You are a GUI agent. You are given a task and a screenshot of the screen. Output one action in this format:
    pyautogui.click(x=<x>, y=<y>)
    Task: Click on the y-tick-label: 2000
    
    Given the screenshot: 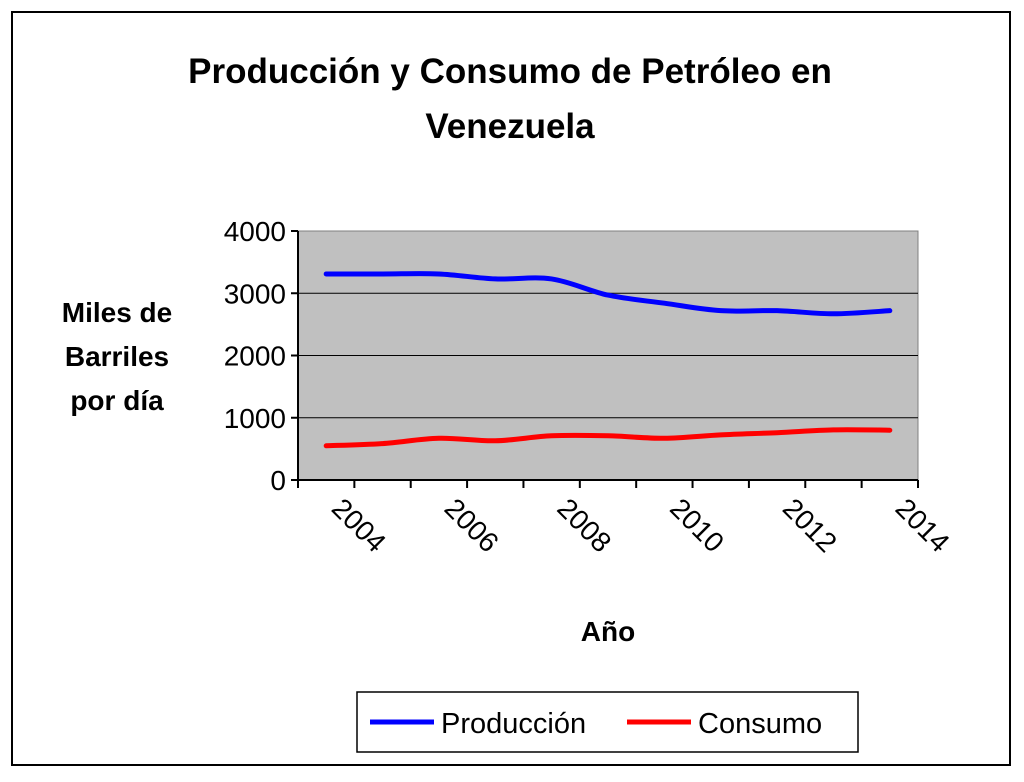 What is the action you would take?
    pyautogui.click(x=255, y=356)
    